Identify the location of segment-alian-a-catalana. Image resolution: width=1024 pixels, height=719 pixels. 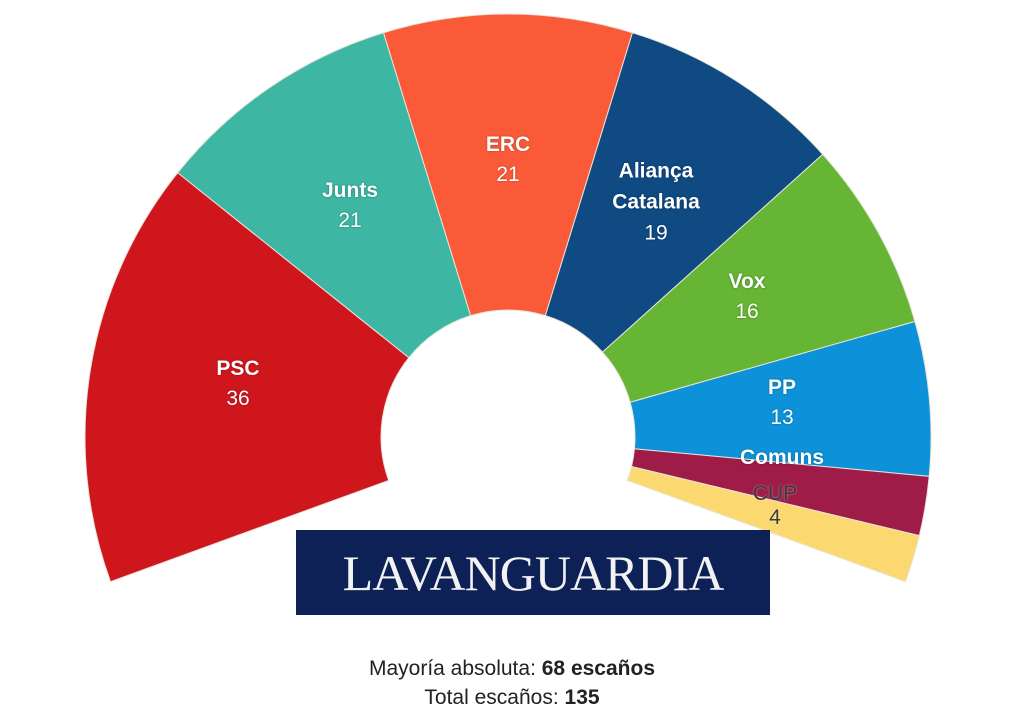
(684, 192).